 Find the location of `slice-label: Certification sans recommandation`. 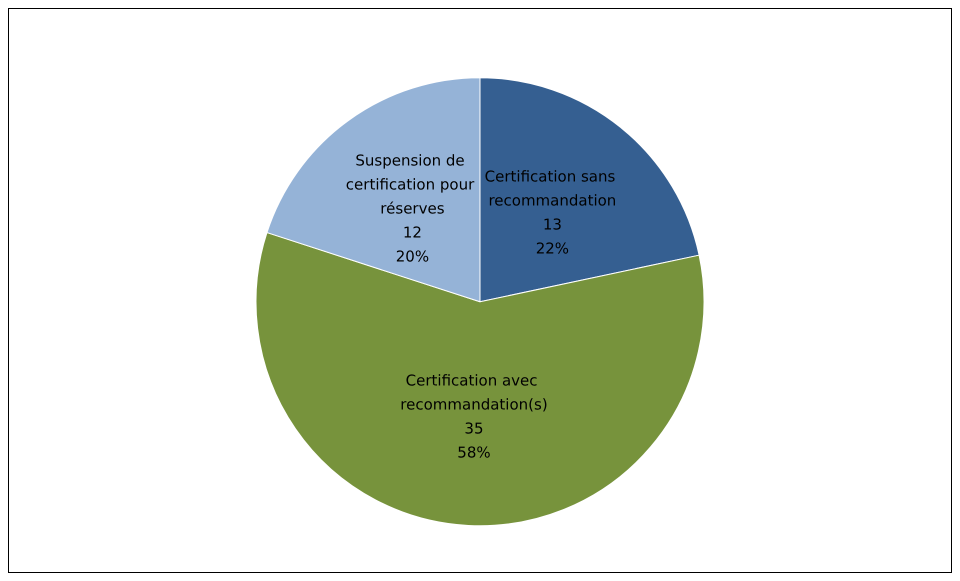

slice-label: Certification sans recommandation is located at coordinates (552, 188).